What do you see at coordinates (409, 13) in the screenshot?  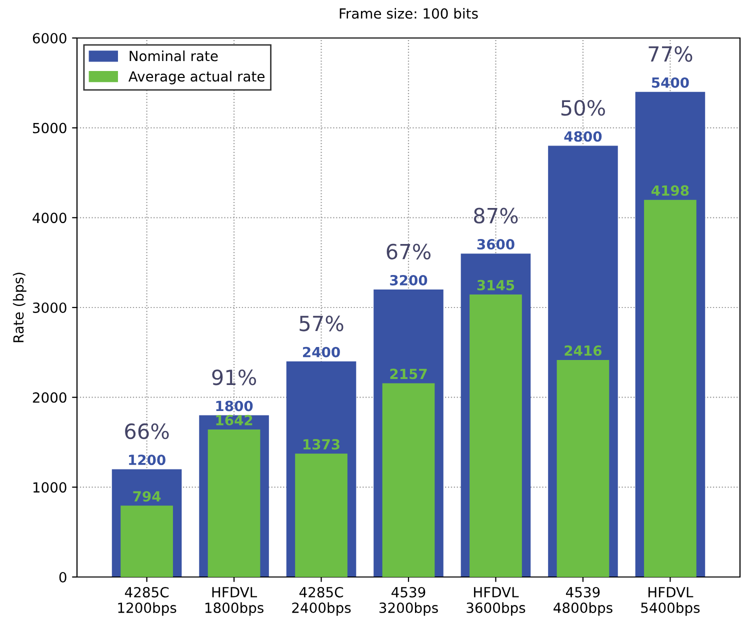 I see `chart-title: Frame size: 100 bits` at bounding box center [409, 13].